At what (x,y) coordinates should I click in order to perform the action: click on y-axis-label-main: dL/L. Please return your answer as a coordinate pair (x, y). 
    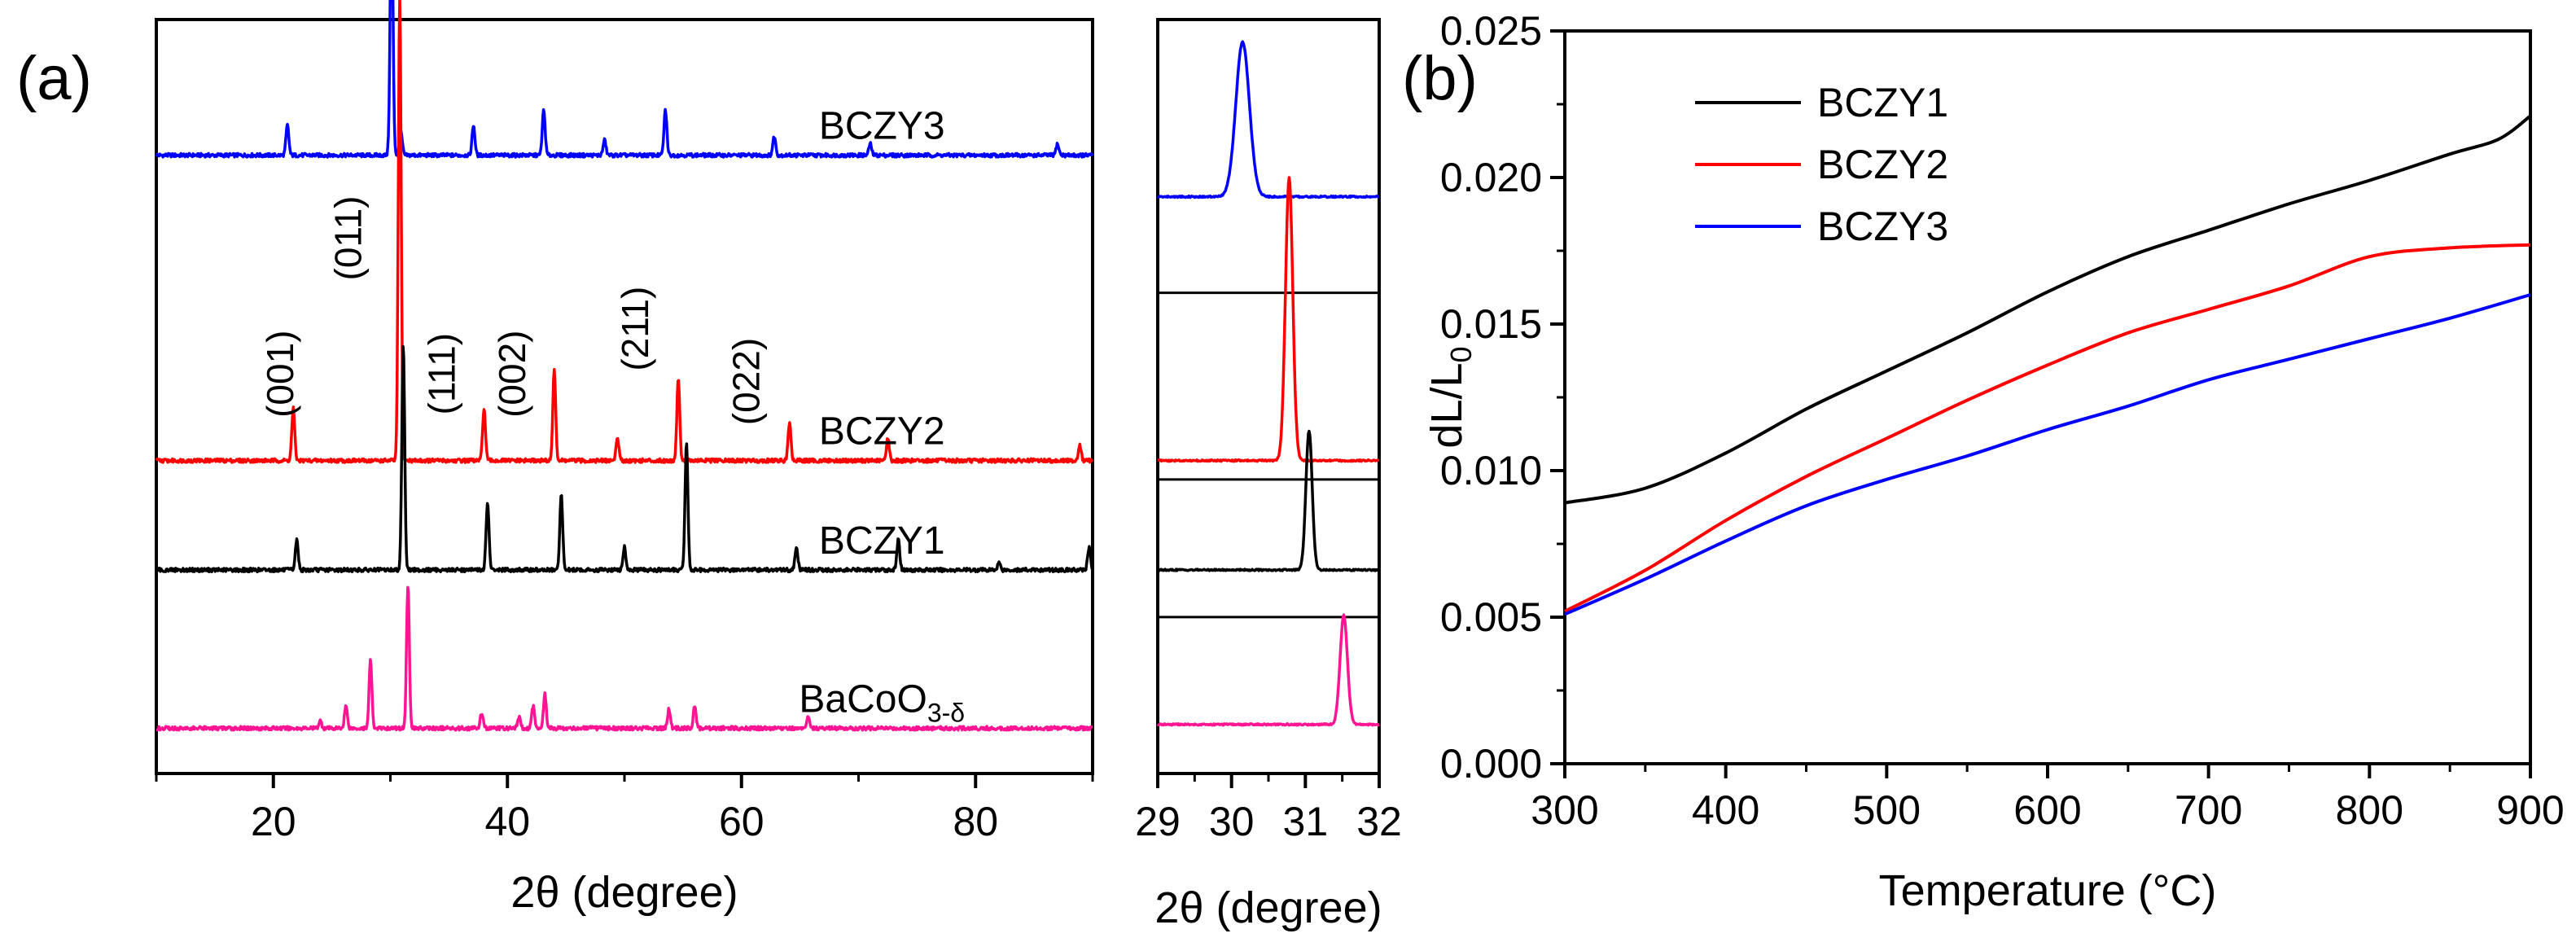
    Looking at the image, I should click on (1446, 405).